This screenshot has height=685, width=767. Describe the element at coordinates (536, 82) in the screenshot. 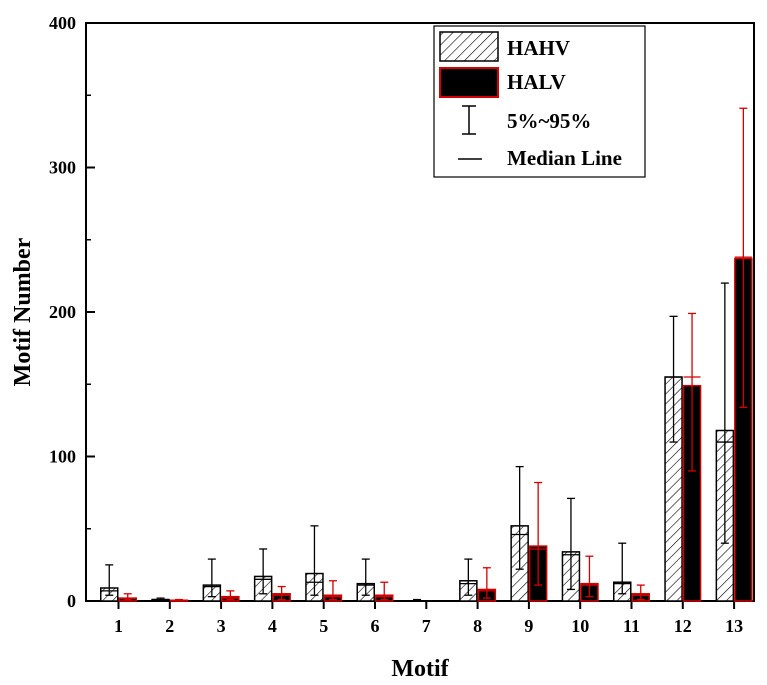

I see `legend-label-halv: HALV` at that location.